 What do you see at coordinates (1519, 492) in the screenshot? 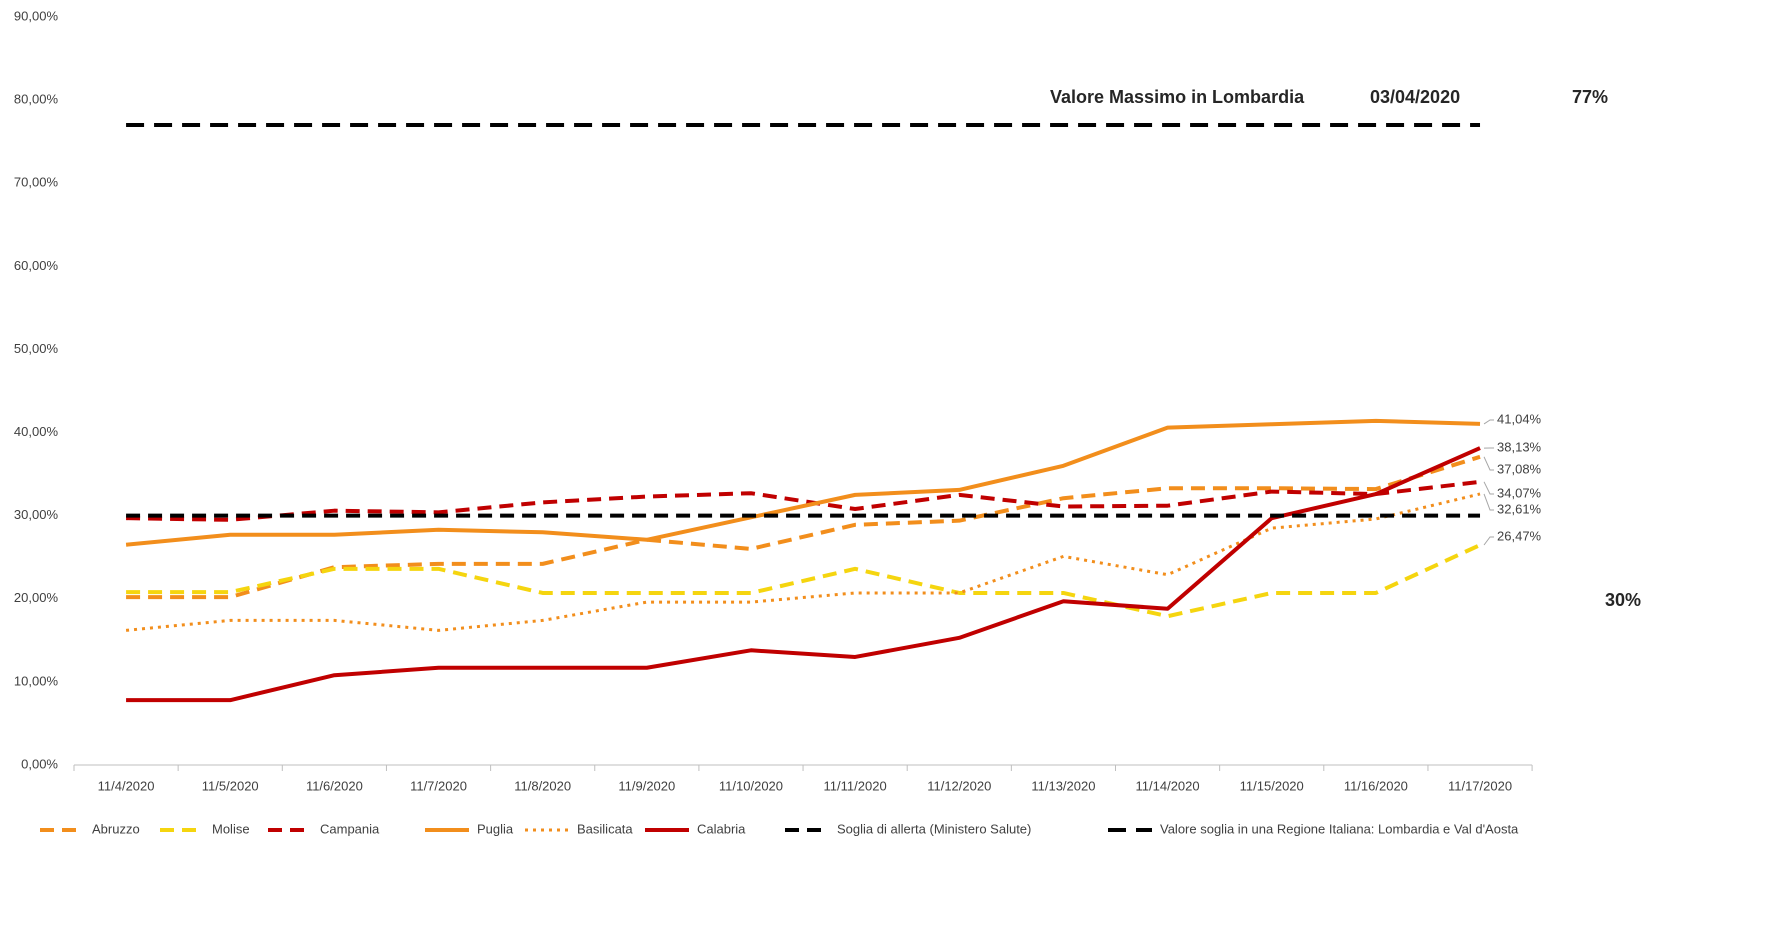
I see `data-label: 34,07%` at bounding box center [1519, 492].